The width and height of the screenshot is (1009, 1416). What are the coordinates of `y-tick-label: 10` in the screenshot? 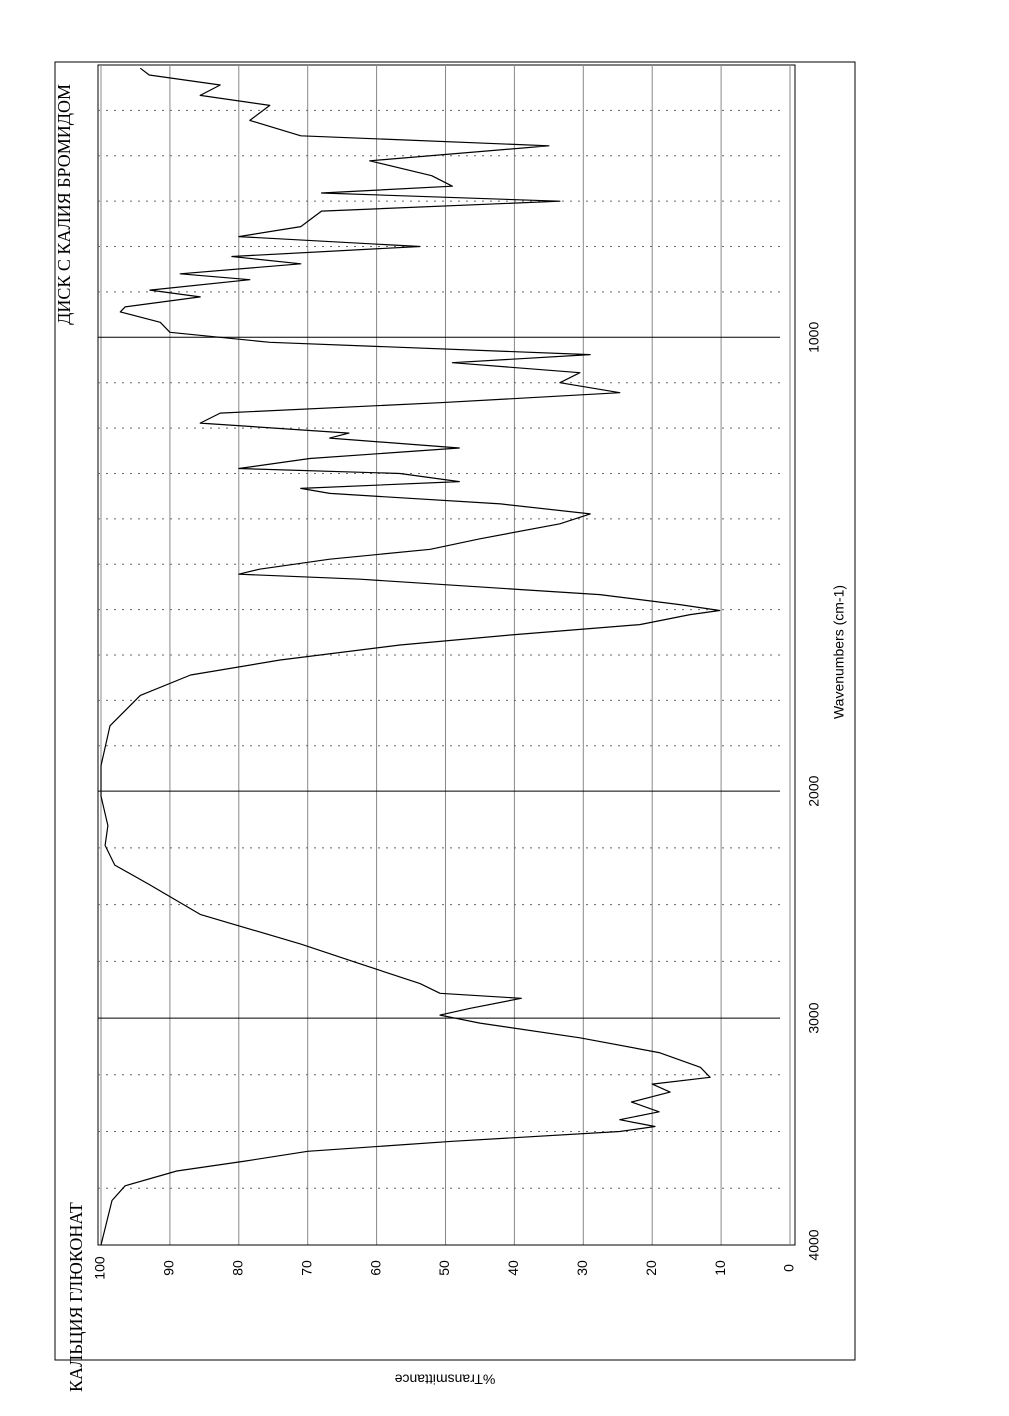 It's located at (720, 1268).